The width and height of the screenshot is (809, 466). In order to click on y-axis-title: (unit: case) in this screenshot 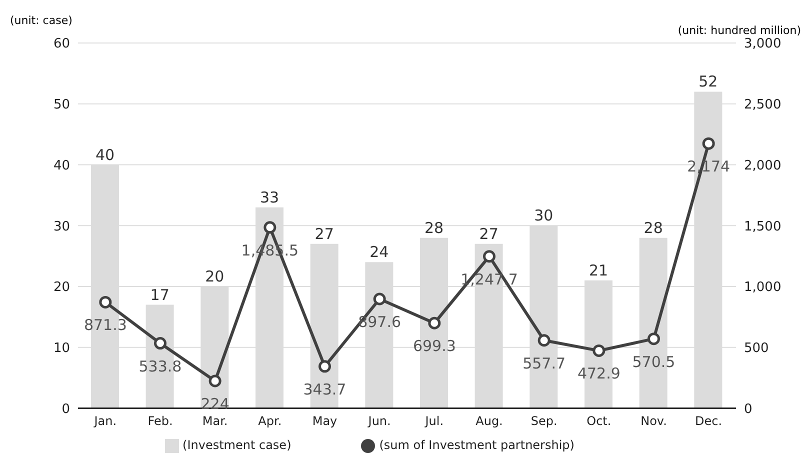, I will do `click(41, 20)`.